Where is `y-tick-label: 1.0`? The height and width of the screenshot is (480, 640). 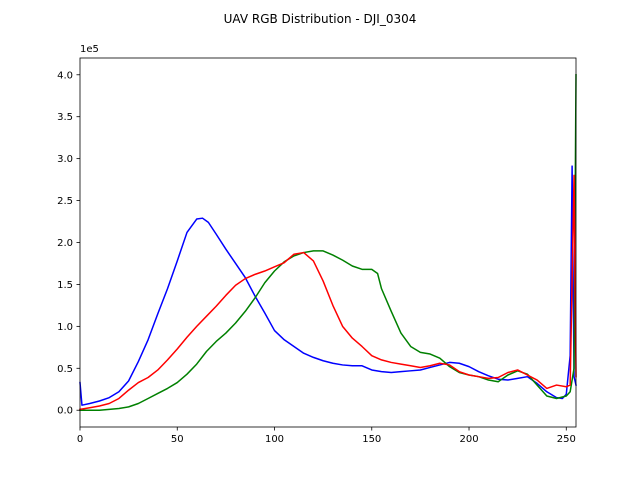
y-tick-label: 1.0 is located at coordinates (65, 327).